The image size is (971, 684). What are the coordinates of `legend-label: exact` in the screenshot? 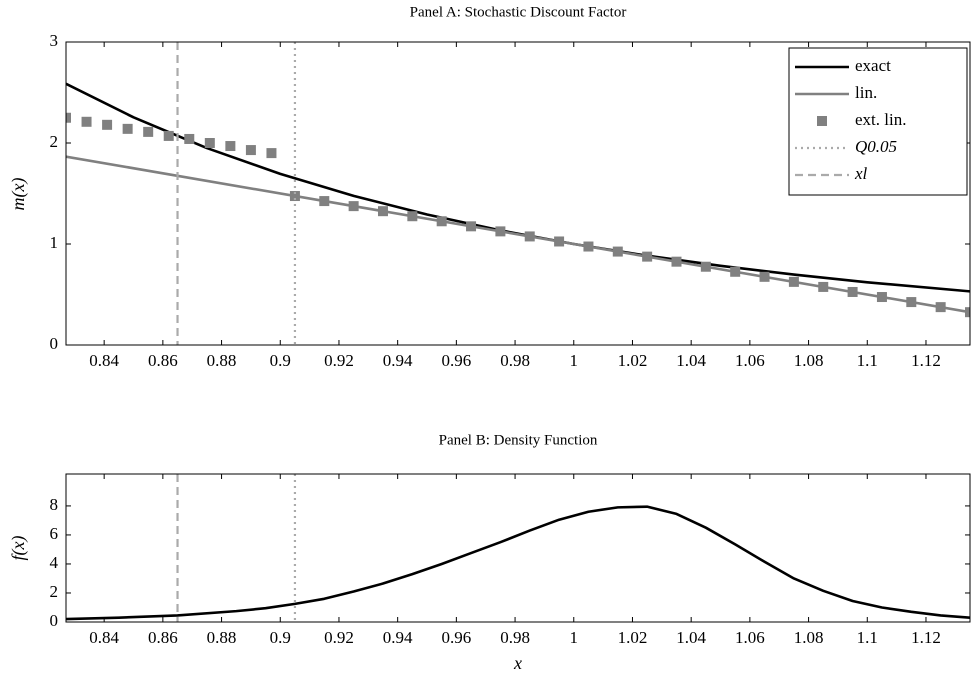 It's located at (873, 65).